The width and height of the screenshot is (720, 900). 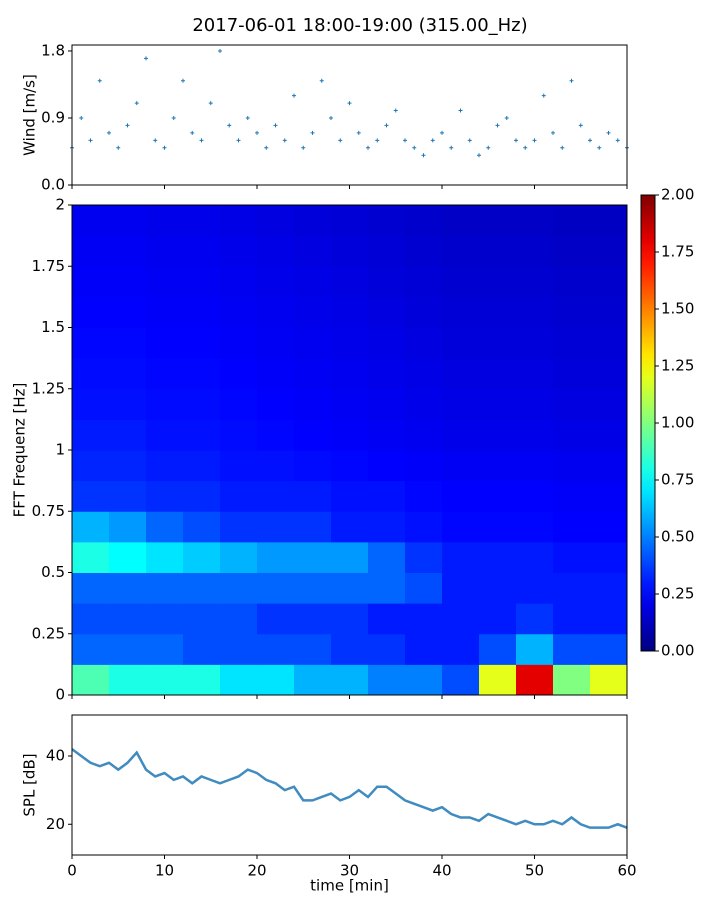 I want to click on y-tick-label: 0.25, so click(x=48, y=633).